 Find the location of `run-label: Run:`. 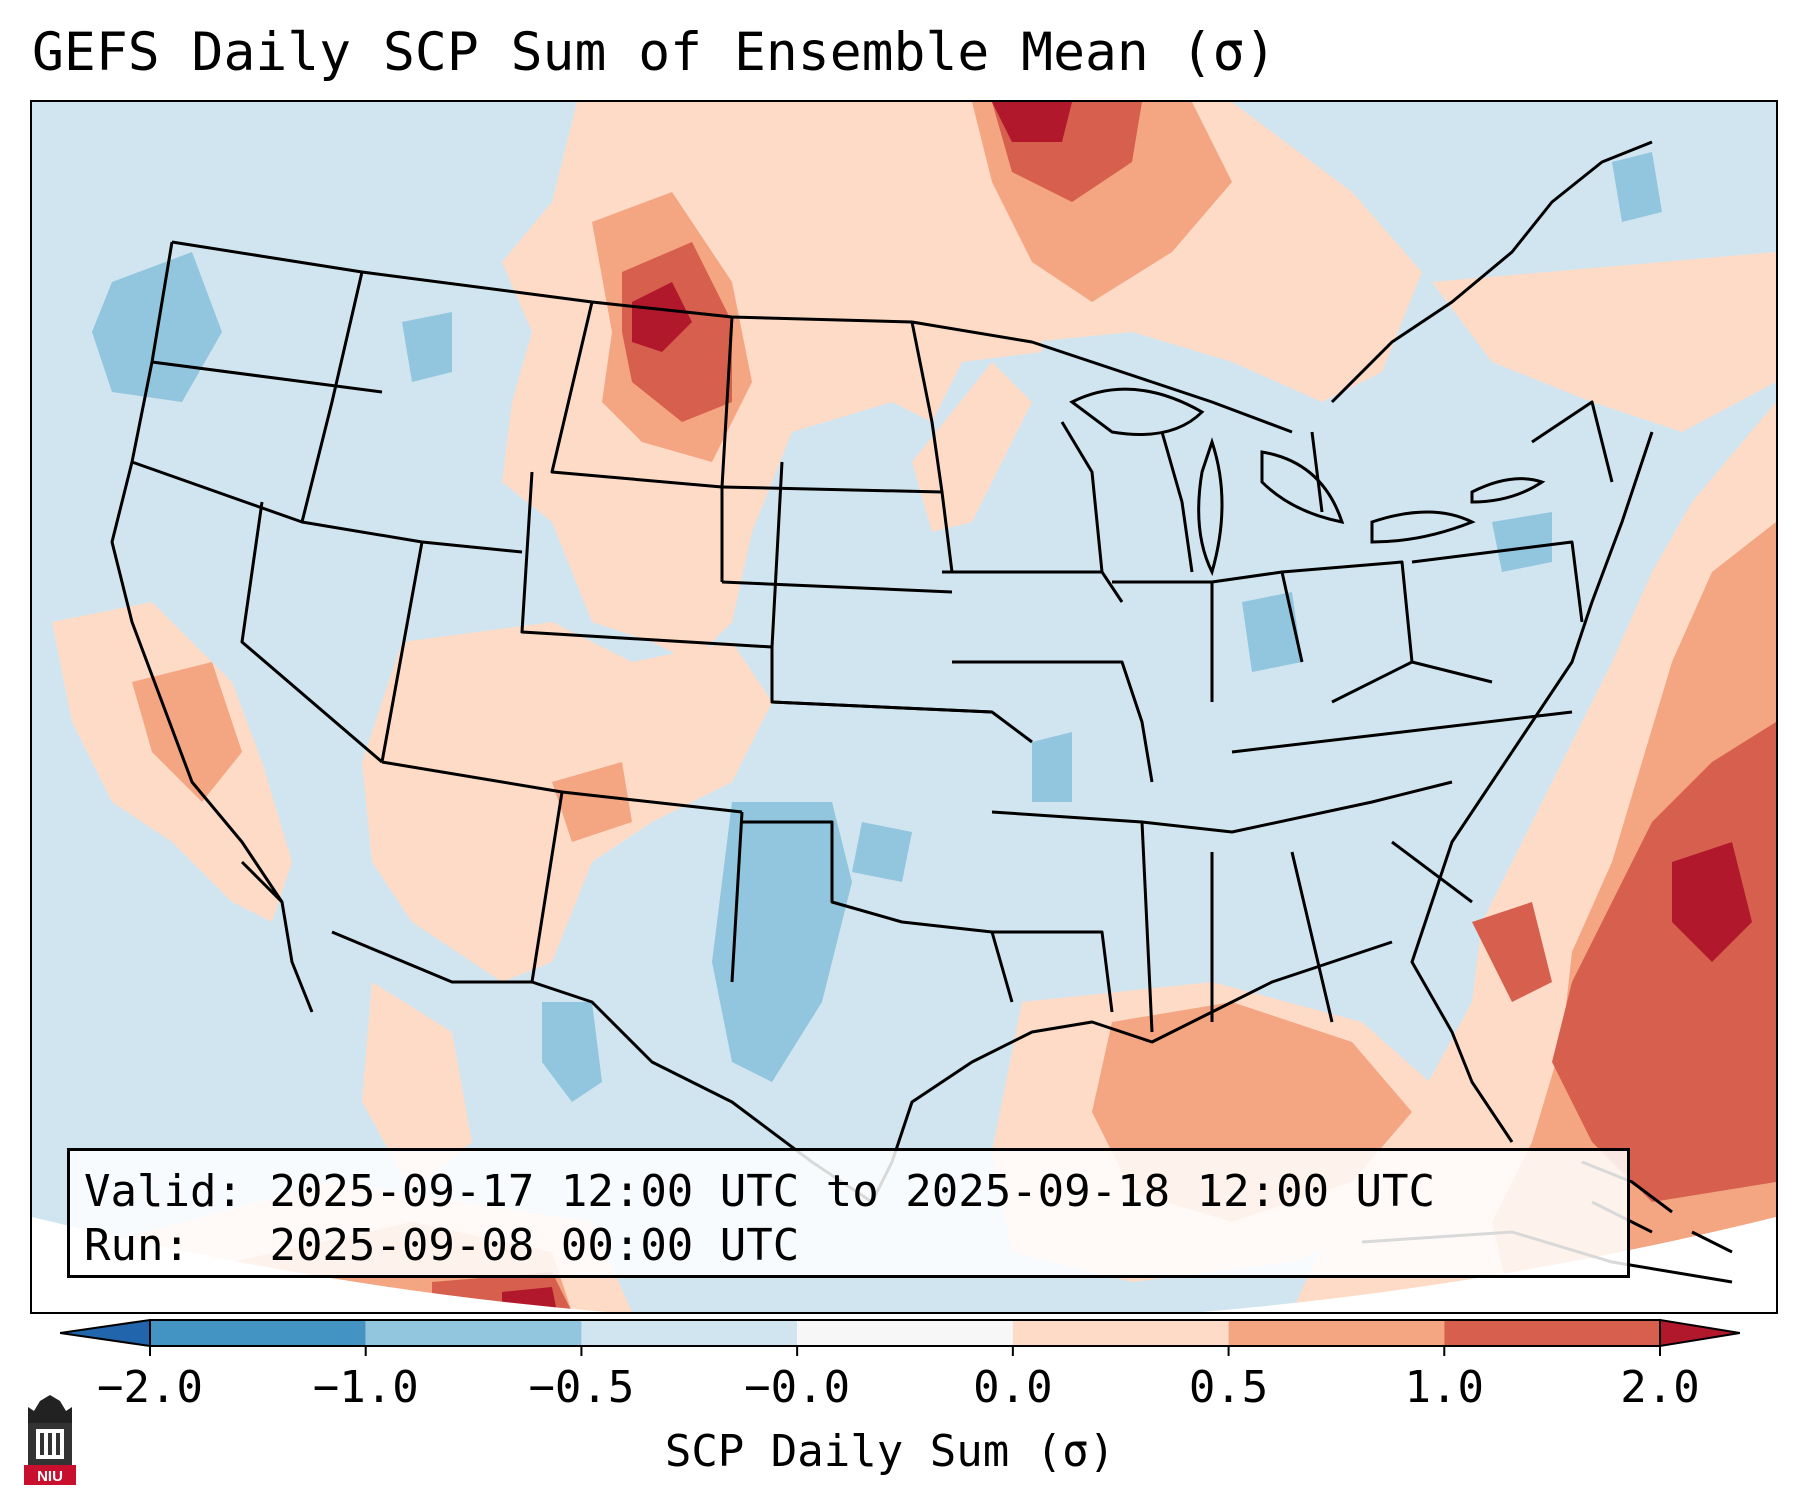

run-label: Run: is located at coordinates (137, 1245).